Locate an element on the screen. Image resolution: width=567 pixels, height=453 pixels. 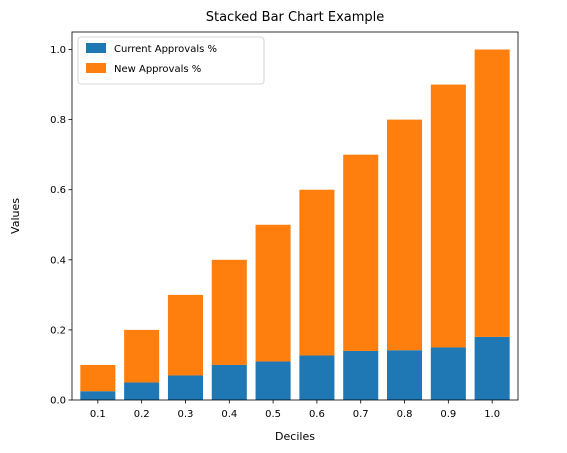
x-tick-label: 0.8 is located at coordinates (405, 414).